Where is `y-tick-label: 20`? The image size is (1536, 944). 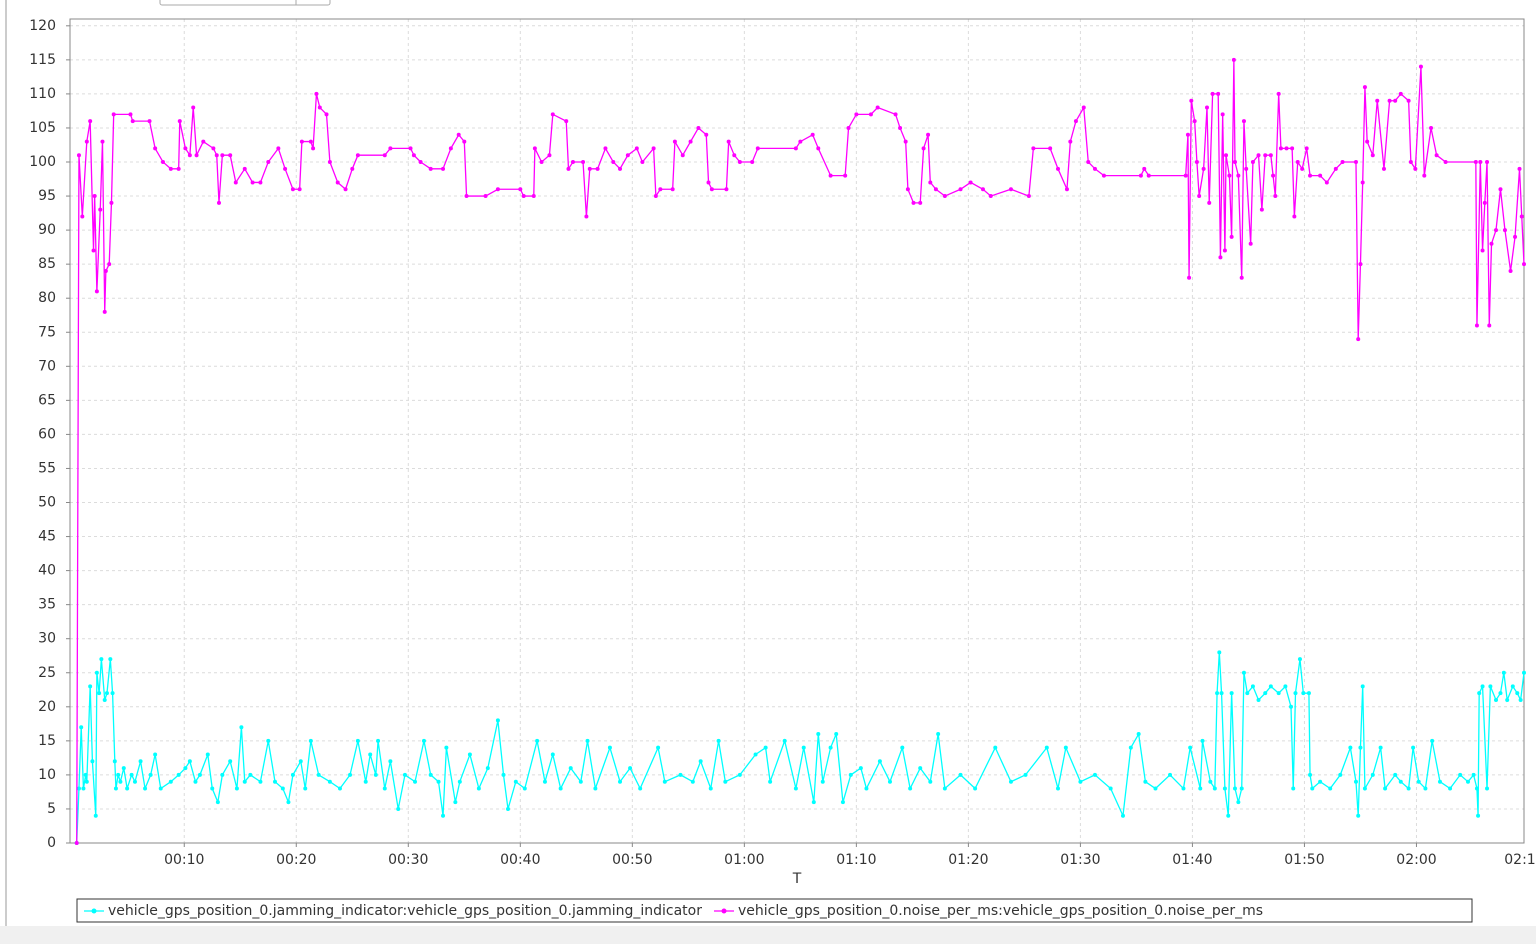
y-tick-label: 20 is located at coordinates (47, 707).